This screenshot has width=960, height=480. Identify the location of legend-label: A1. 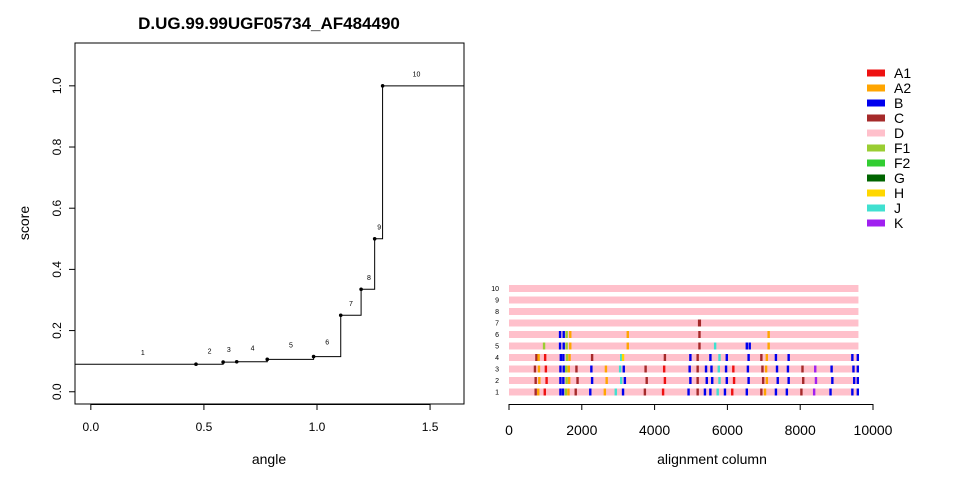
(902, 73).